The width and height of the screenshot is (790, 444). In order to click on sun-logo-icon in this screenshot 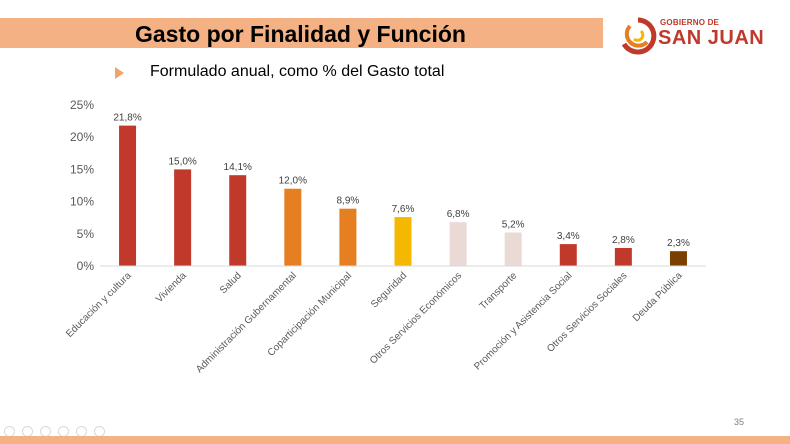, I will do `click(639, 36)`.